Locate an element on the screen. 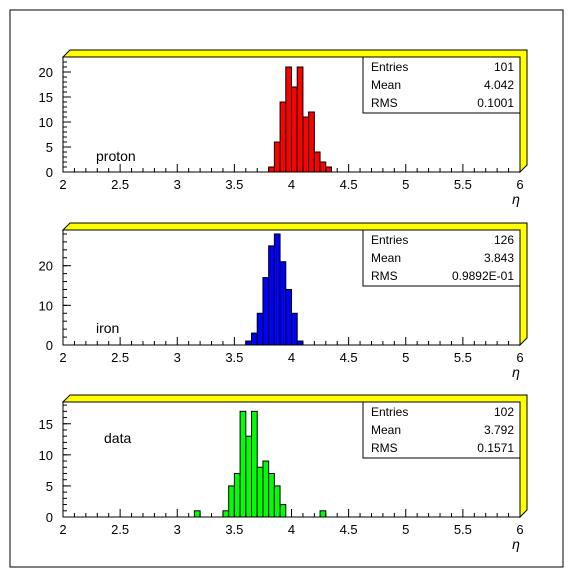  y-axis: 0 10 20 is located at coordinates (55, 293).